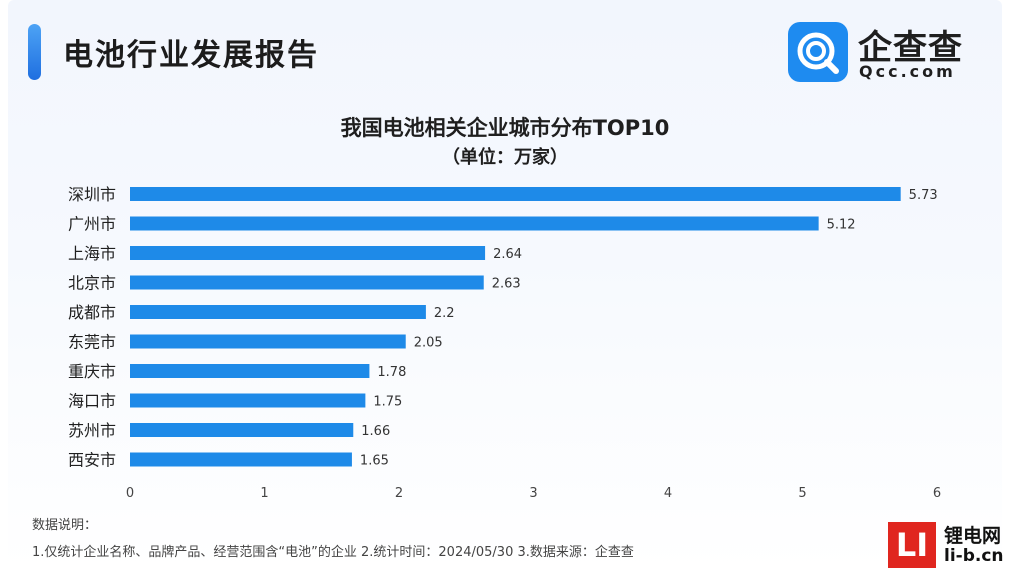  Describe the element at coordinates (374, 461) in the screenshot. I see `value-label: 1.65` at that location.